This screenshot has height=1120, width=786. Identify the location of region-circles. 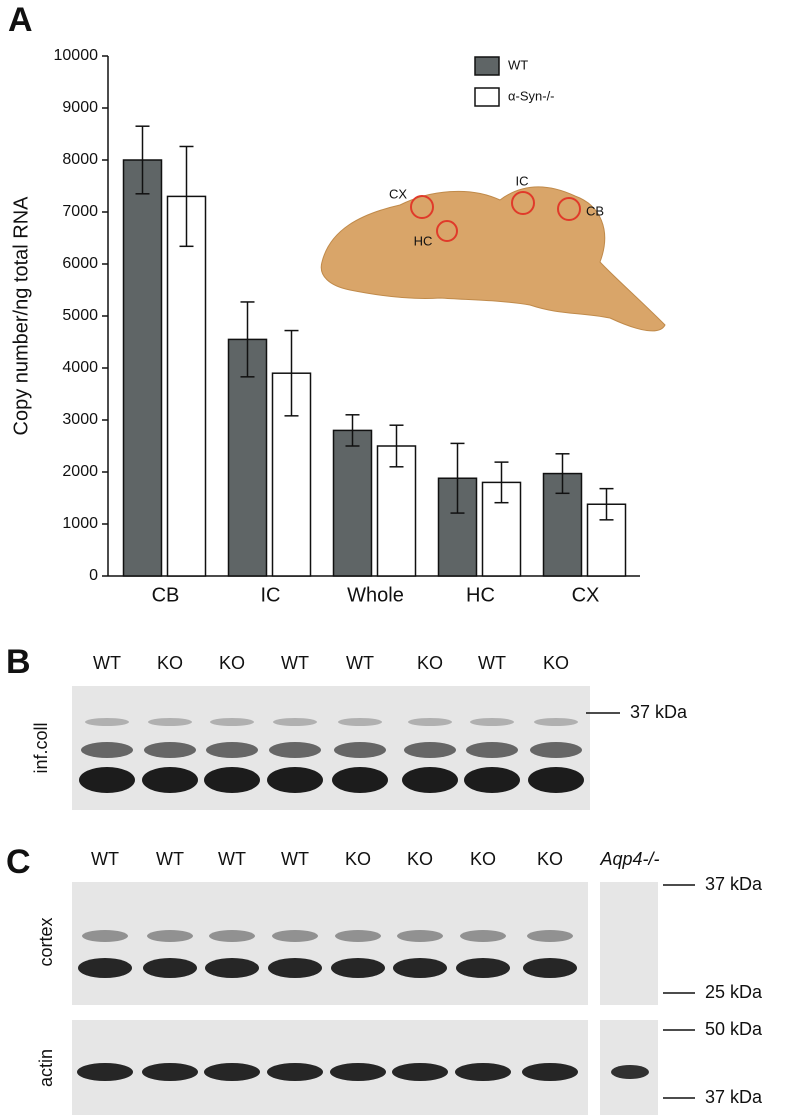
(495, 216).